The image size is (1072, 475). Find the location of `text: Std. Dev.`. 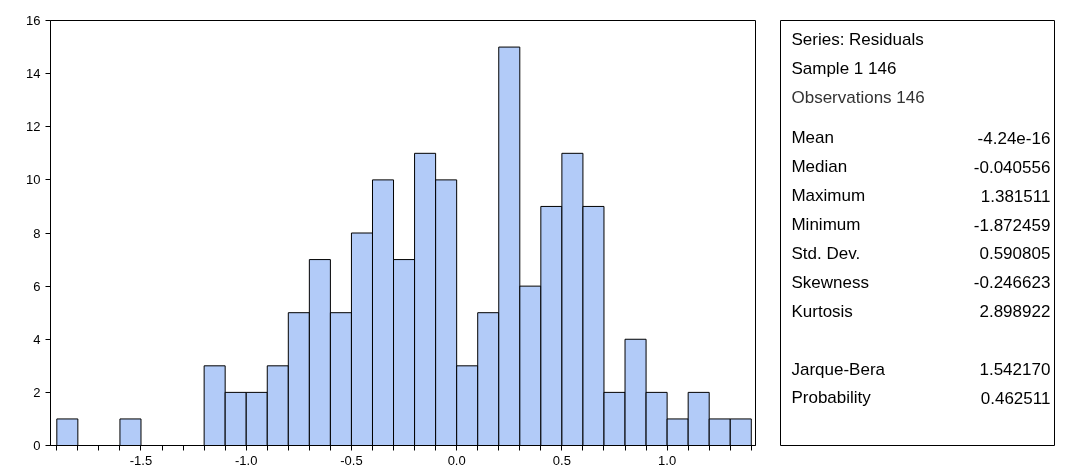

text: Std. Dev. is located at coordinates (826, 253).